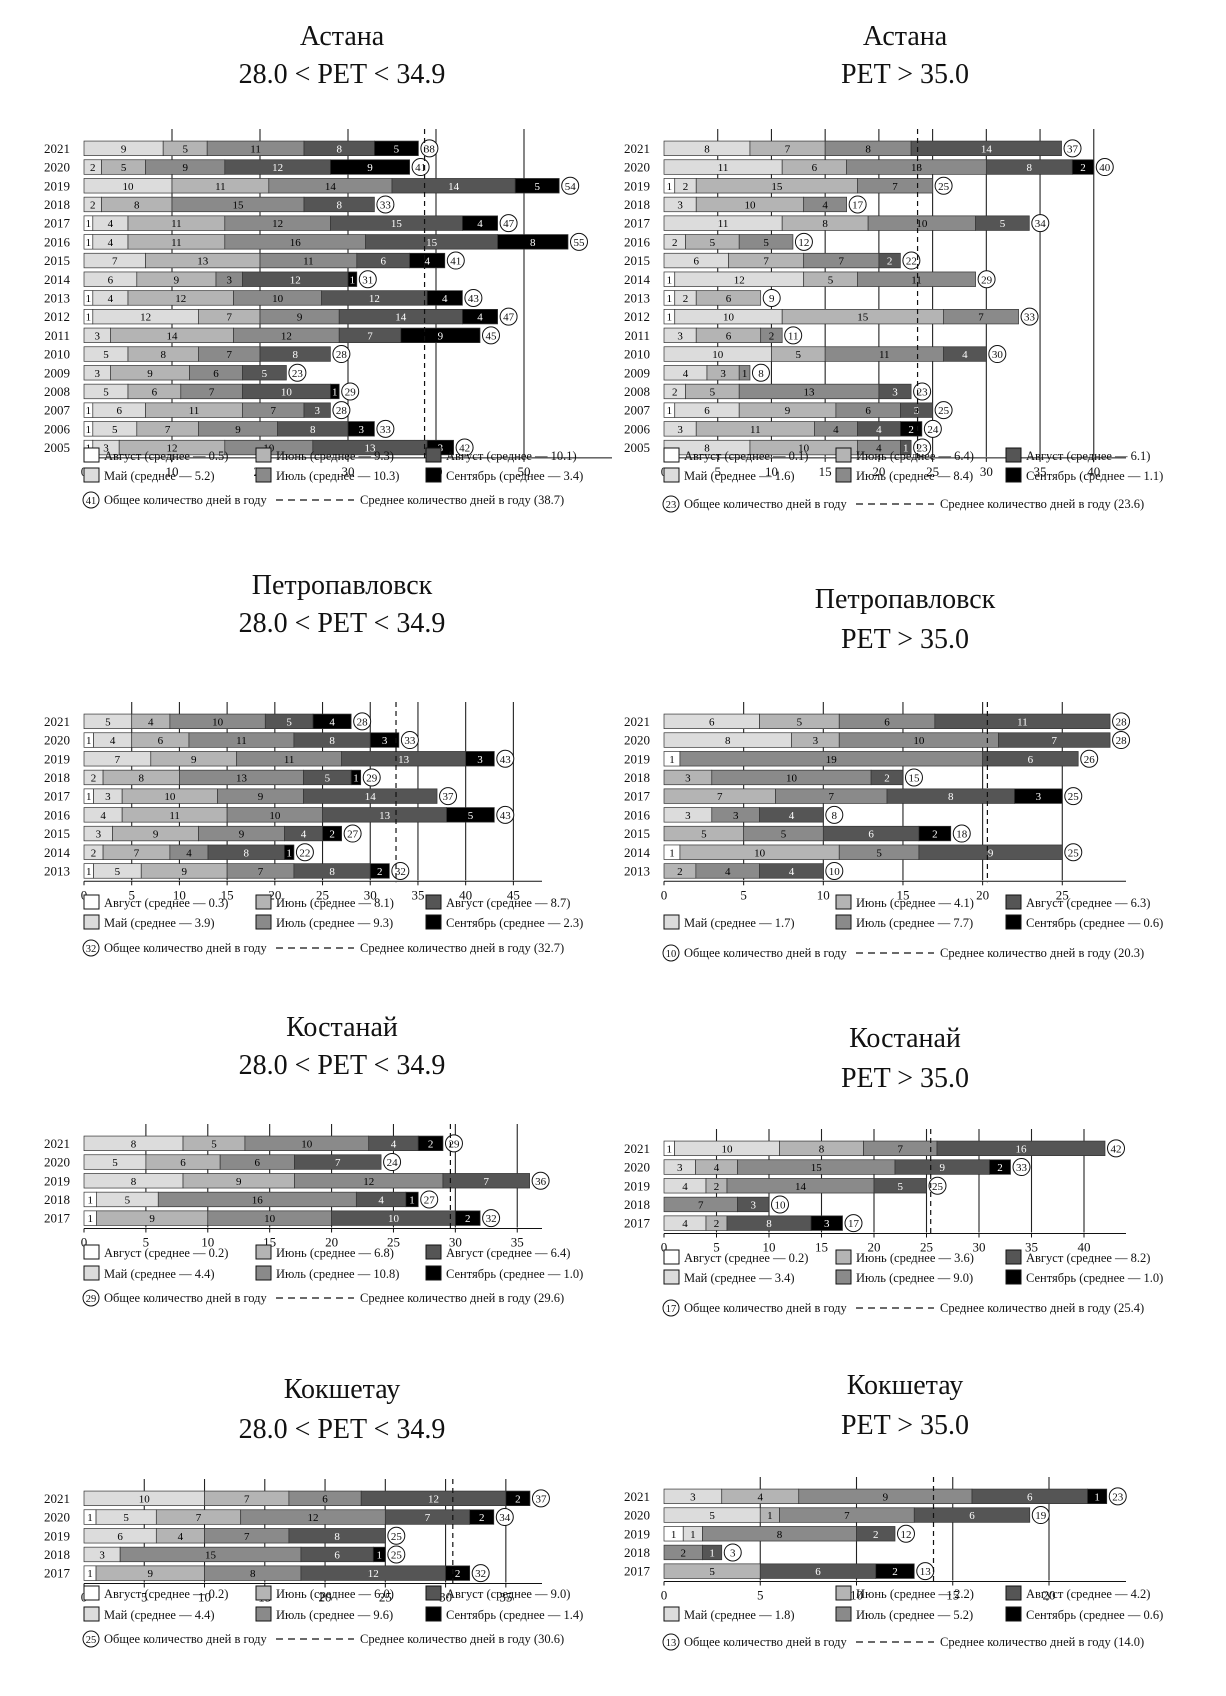 The width and height of the screenshot is (1226, 1696). What do you see at coordinates (514, 1615) in the screenshot?
I see `legend-label: Сентябрь (среднее — 1.4)` at bounding box center [514, 1615].